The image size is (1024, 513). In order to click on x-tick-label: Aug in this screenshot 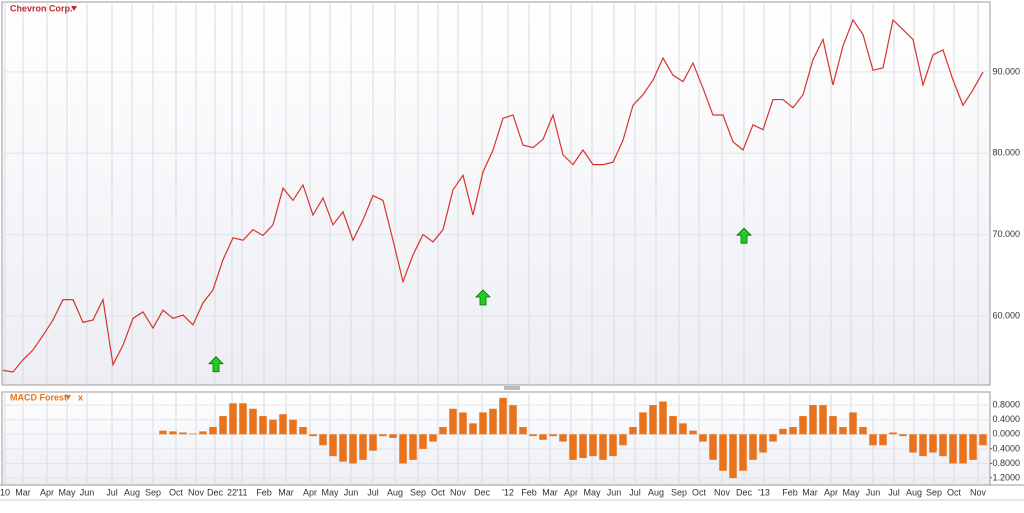, I will do `click(395, 492)`.